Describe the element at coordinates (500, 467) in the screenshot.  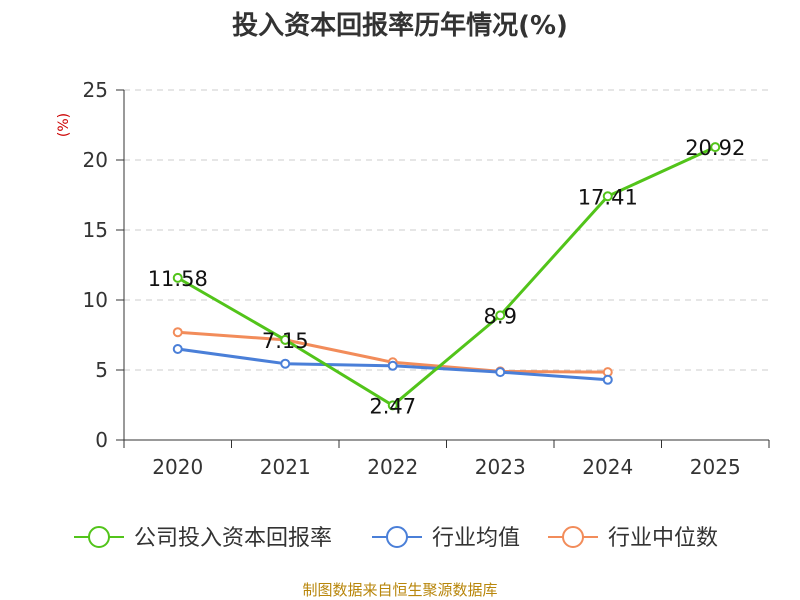
I see `x-tick-label: 2023` at that location.